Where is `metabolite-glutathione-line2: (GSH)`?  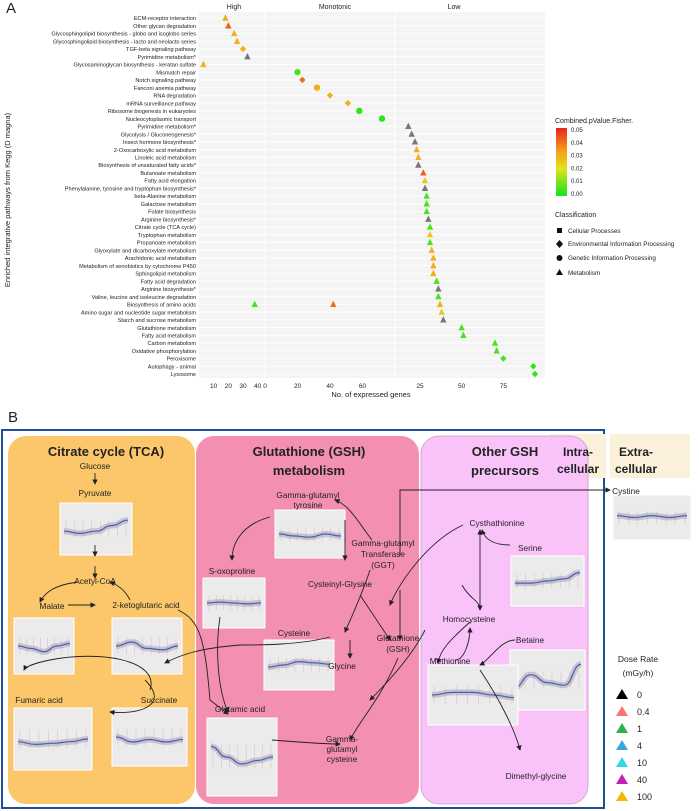
metabolite-glutathione-line2: (GSH) is located at coordinates (398, 649).